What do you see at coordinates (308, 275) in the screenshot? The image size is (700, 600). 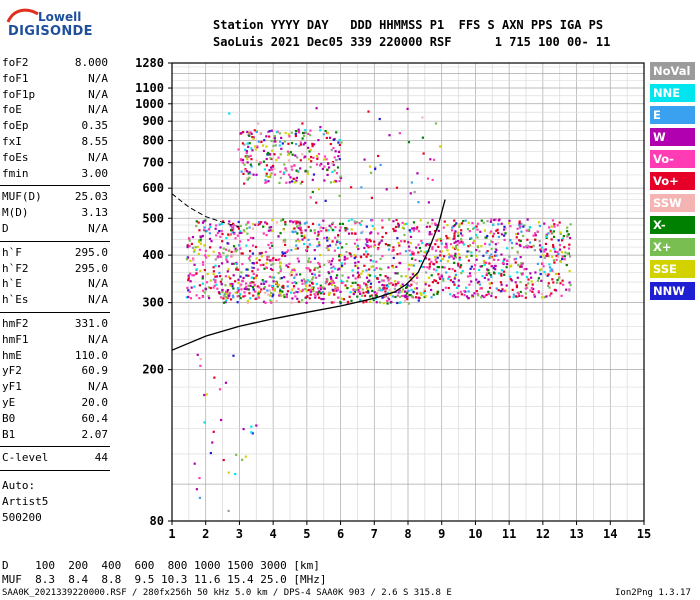 I see `profile-solid-curve` at bounding box center [308, 275].